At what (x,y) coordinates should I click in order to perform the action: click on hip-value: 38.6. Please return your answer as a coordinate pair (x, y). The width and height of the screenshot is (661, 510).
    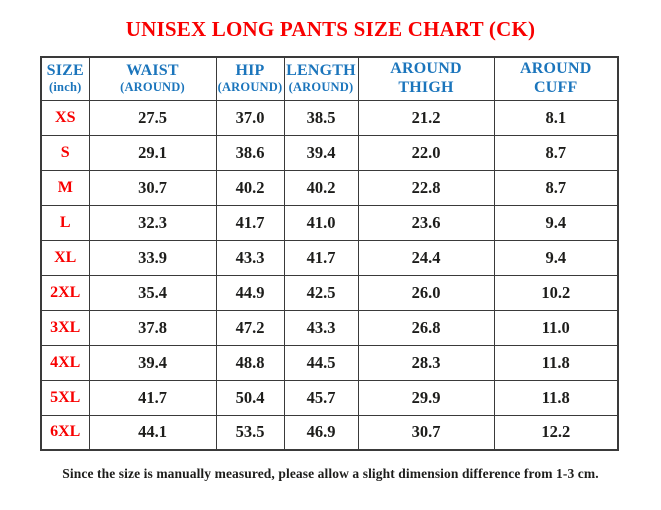
    Looking at the image, I should click on (250, 152).